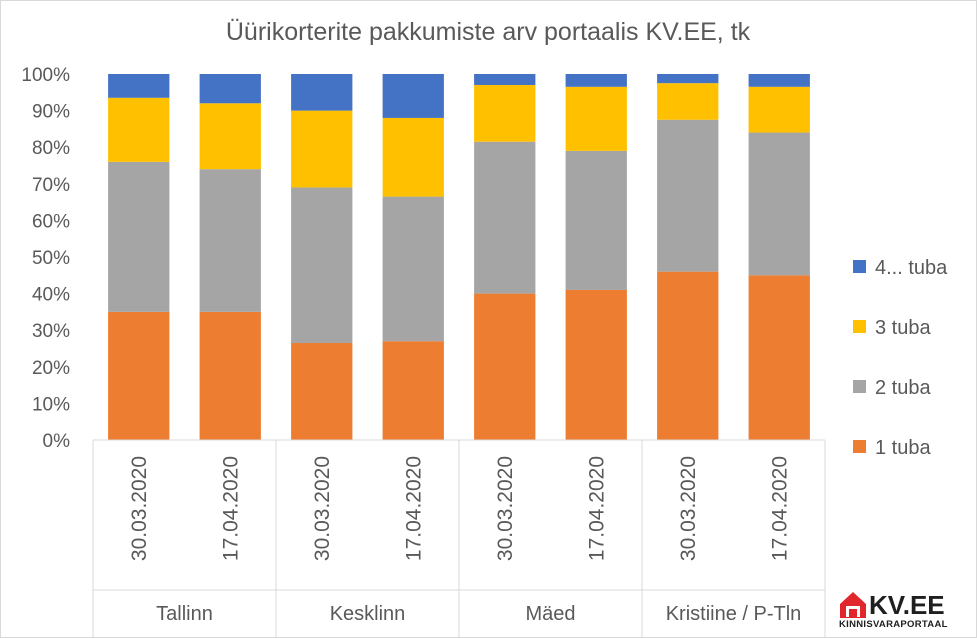  Describe the element at coordinates (45, 75) in the screenshot. I see `y-tick-label: 100%` at that location.